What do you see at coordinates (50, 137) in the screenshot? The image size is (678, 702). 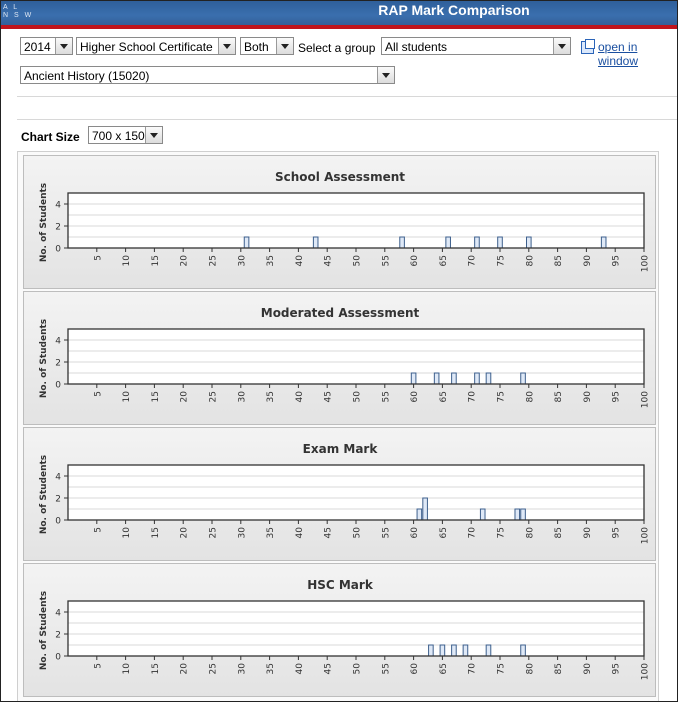 I see `chart-size-label: Chart Size` at bounding box center [50, 137].